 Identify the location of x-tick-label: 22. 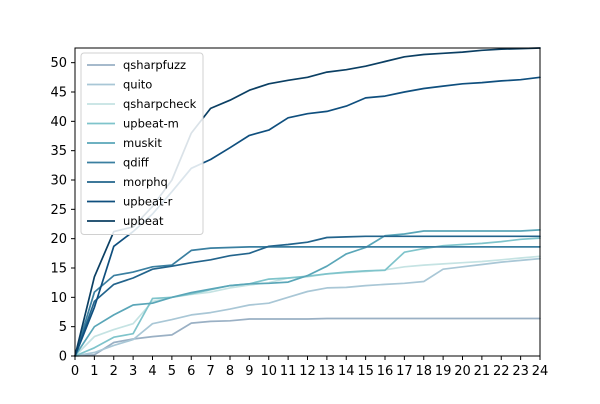
(501, 371).